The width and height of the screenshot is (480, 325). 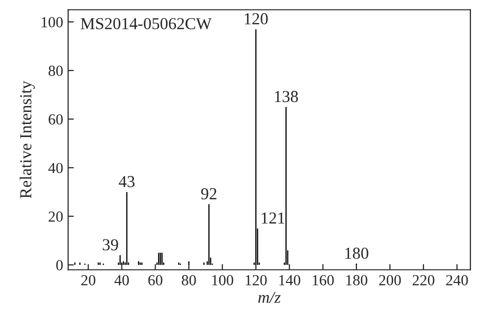 What do you see at coordinates (110, 244) in the screenshot?
I see `annotation: 39` at bounding box center [110, 244].